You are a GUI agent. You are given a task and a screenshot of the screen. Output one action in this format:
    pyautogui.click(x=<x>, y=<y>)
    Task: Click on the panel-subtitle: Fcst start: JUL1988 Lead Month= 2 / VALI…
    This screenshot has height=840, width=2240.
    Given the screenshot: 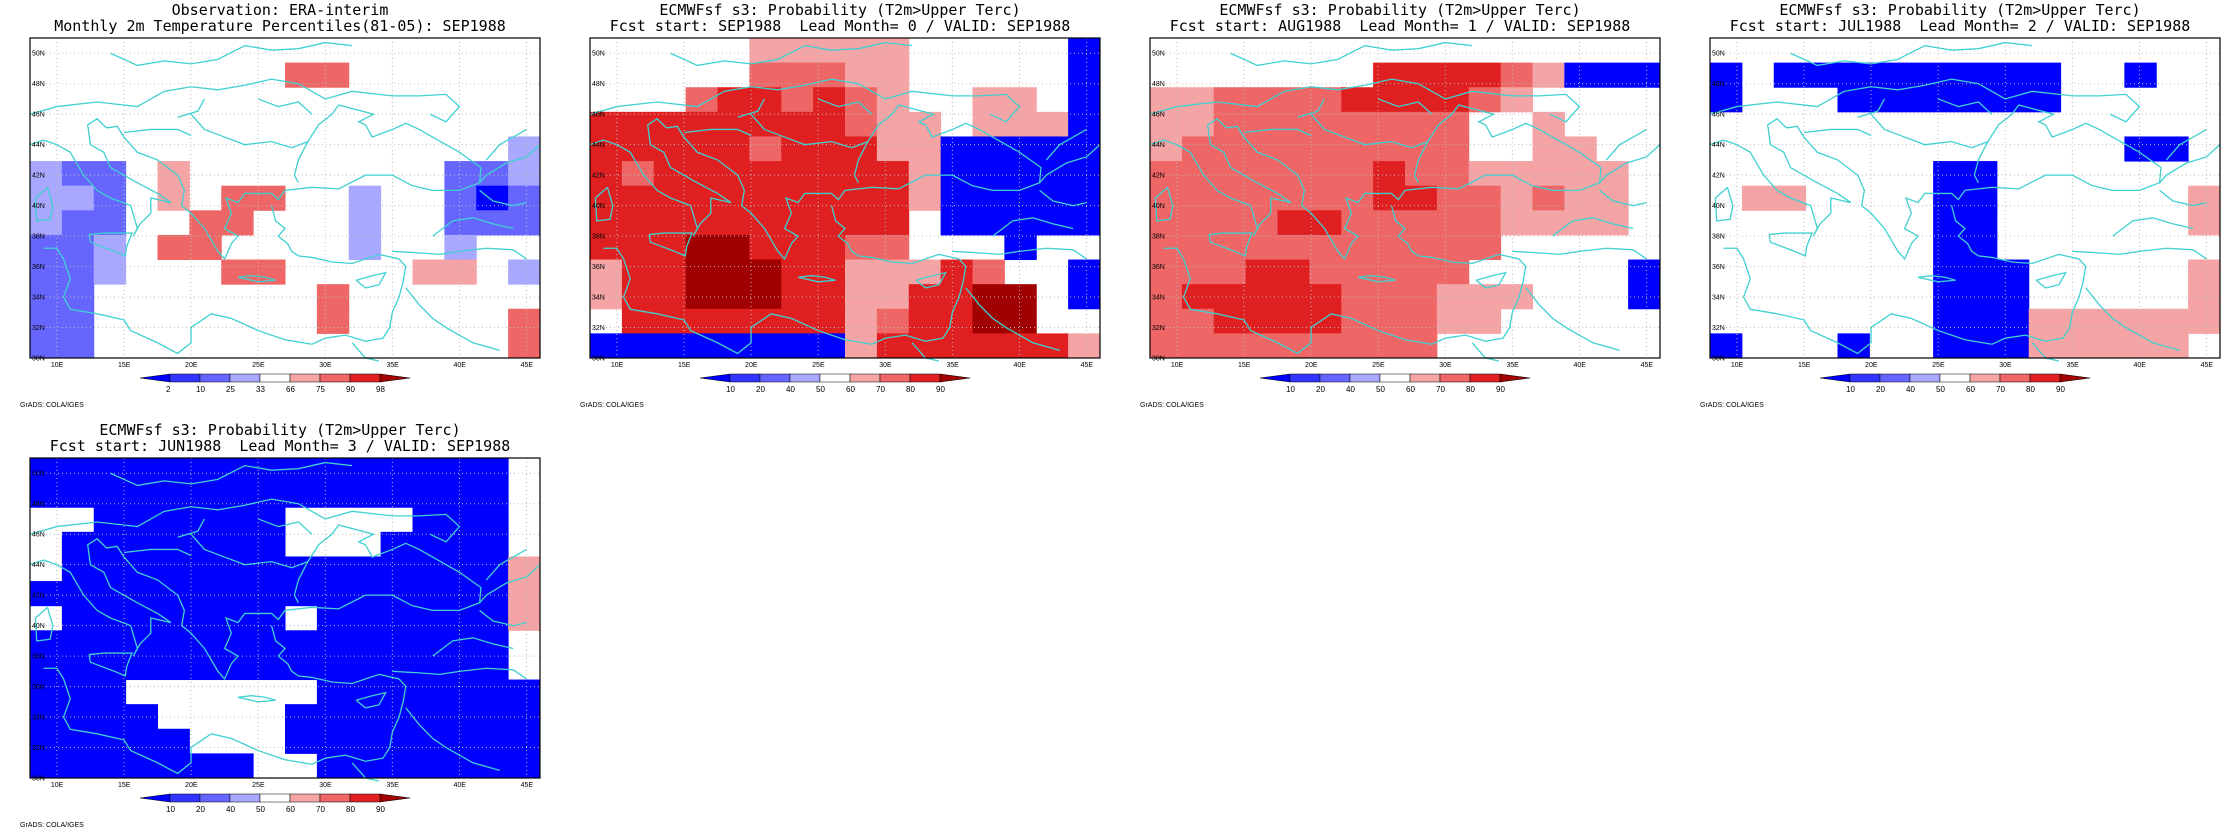 What is the action you would take?
    pyautogui.click(x=1960, y=26)
    